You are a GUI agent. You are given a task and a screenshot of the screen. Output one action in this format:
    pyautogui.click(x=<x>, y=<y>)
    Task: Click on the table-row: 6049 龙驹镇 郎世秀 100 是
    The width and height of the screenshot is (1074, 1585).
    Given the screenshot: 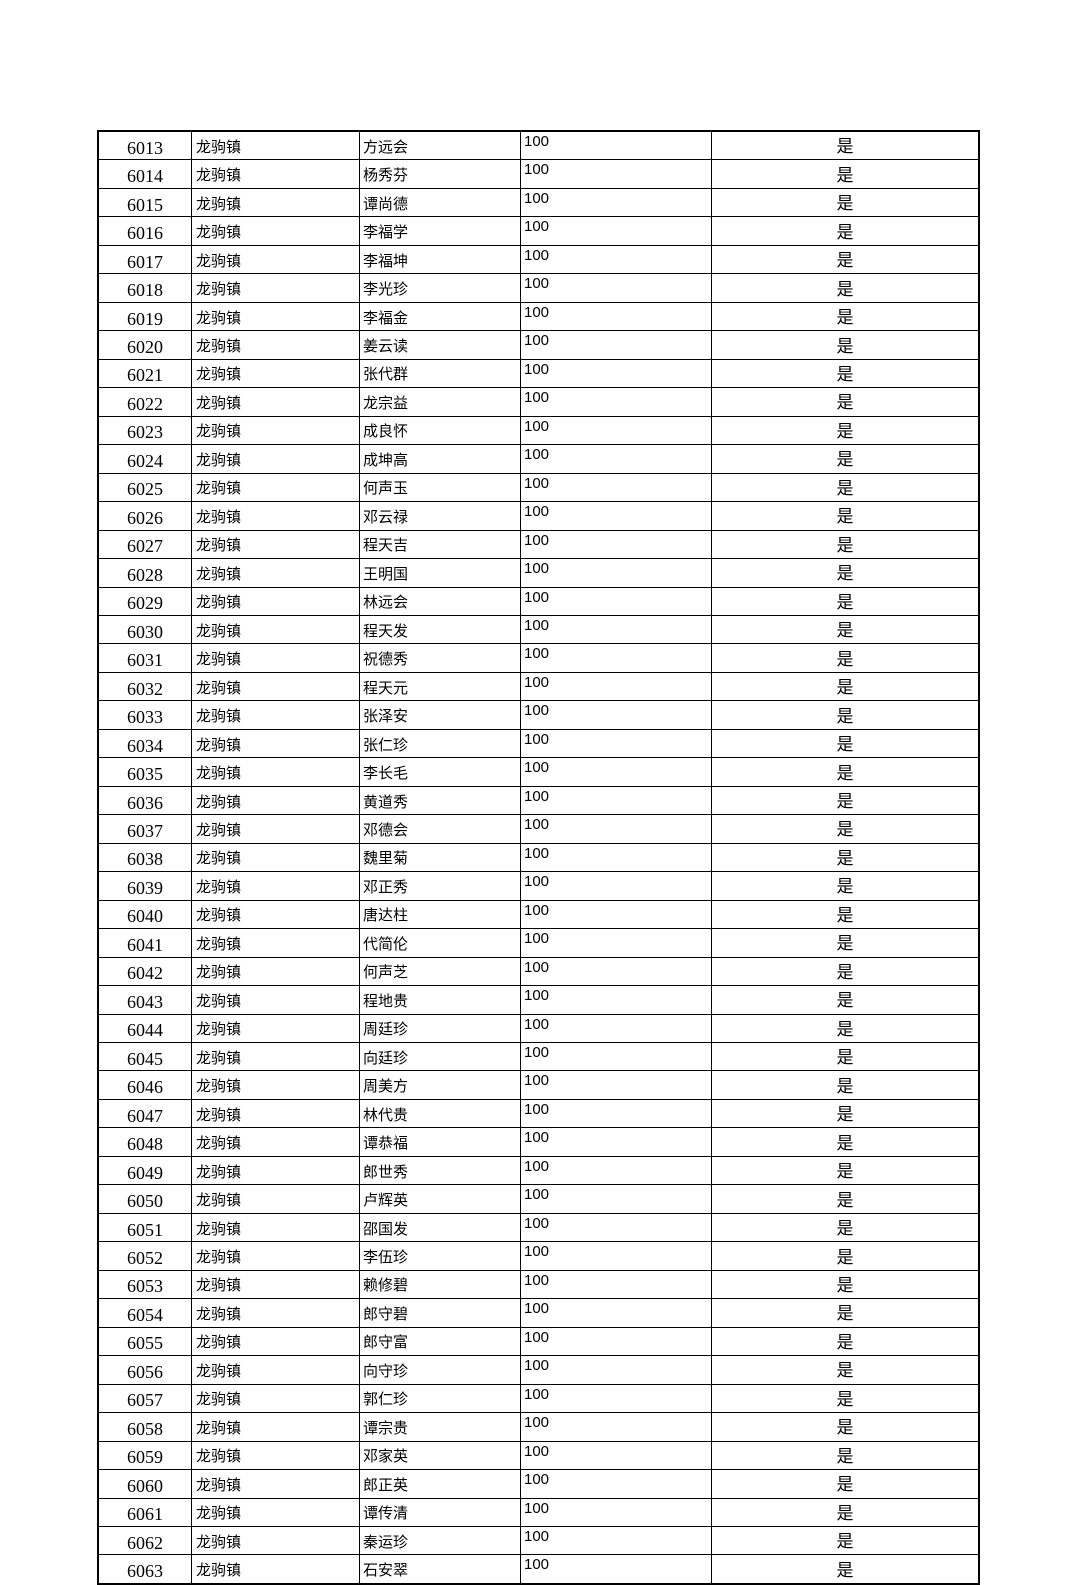 What is the action you would take?
    pyautogui.click(x=538, y=1170)
    